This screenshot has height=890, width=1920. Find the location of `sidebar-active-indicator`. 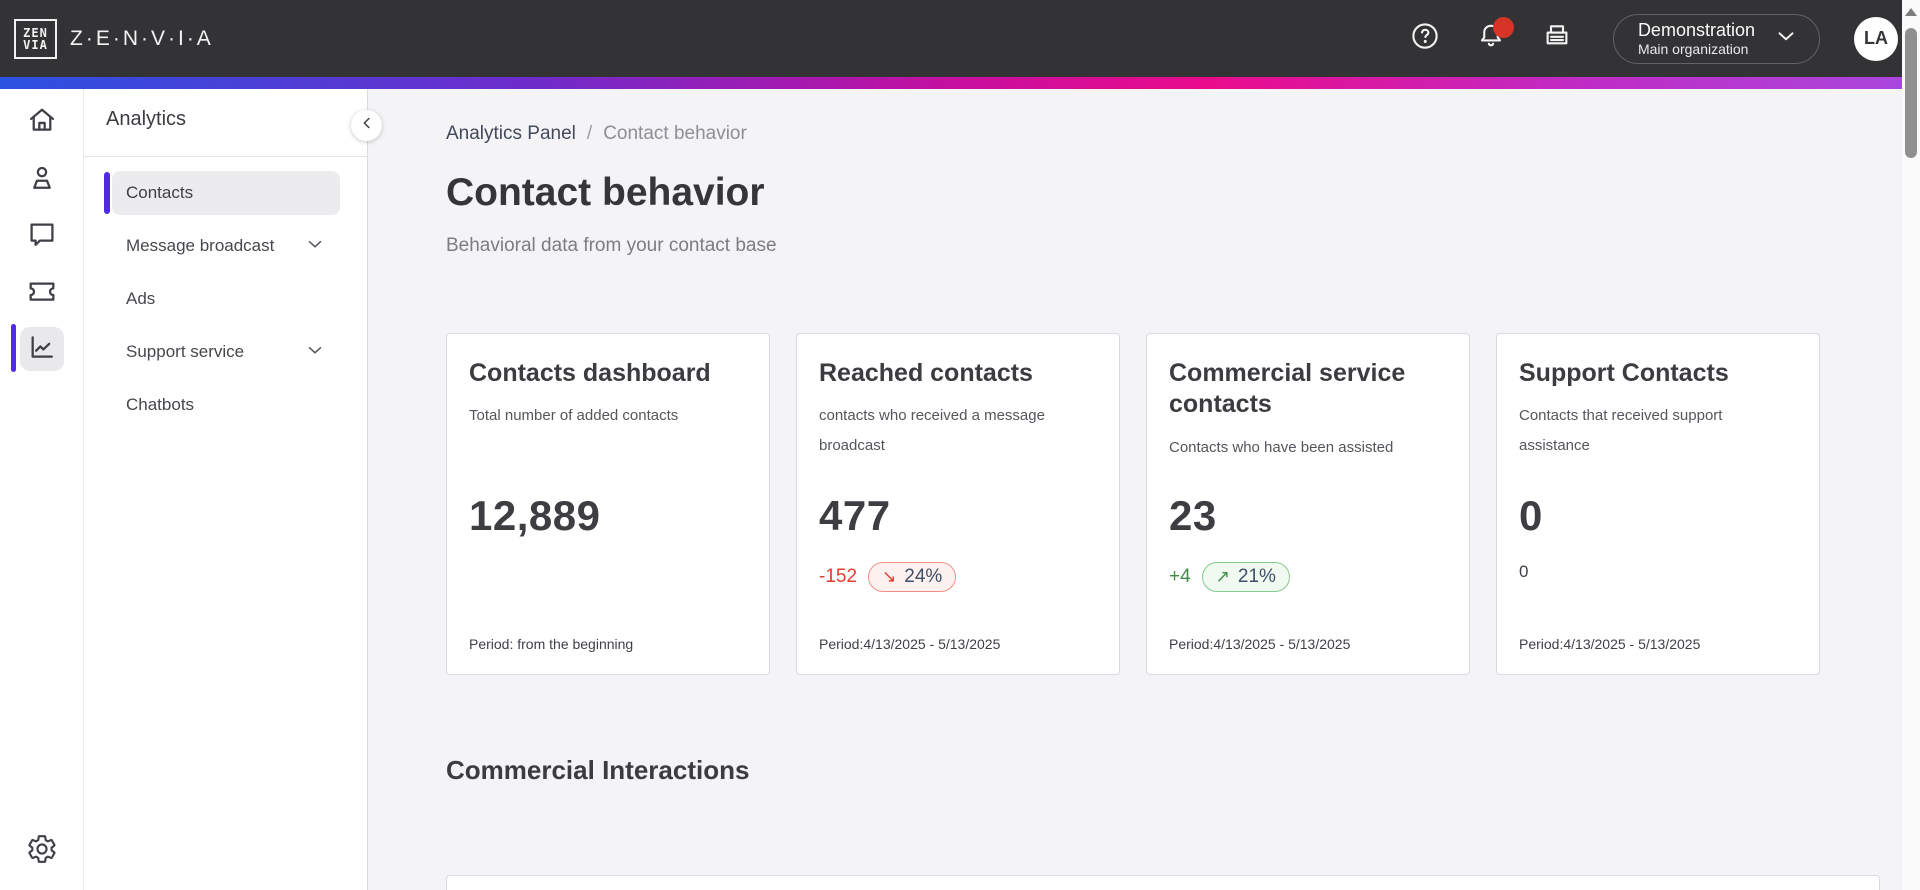

sidebar-active-indicator is located at coordinates (107, 193).